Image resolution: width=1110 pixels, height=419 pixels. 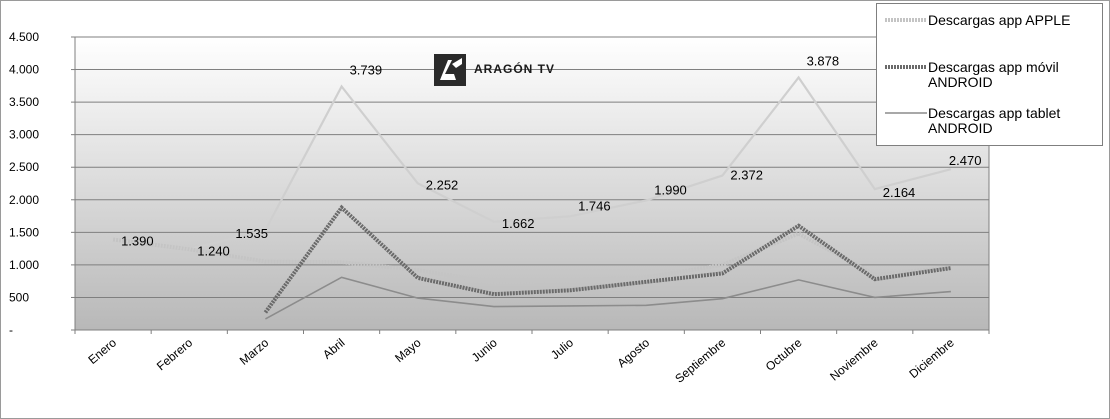 I want to click on y-tick-label: 500, so click(x=19, y=297).